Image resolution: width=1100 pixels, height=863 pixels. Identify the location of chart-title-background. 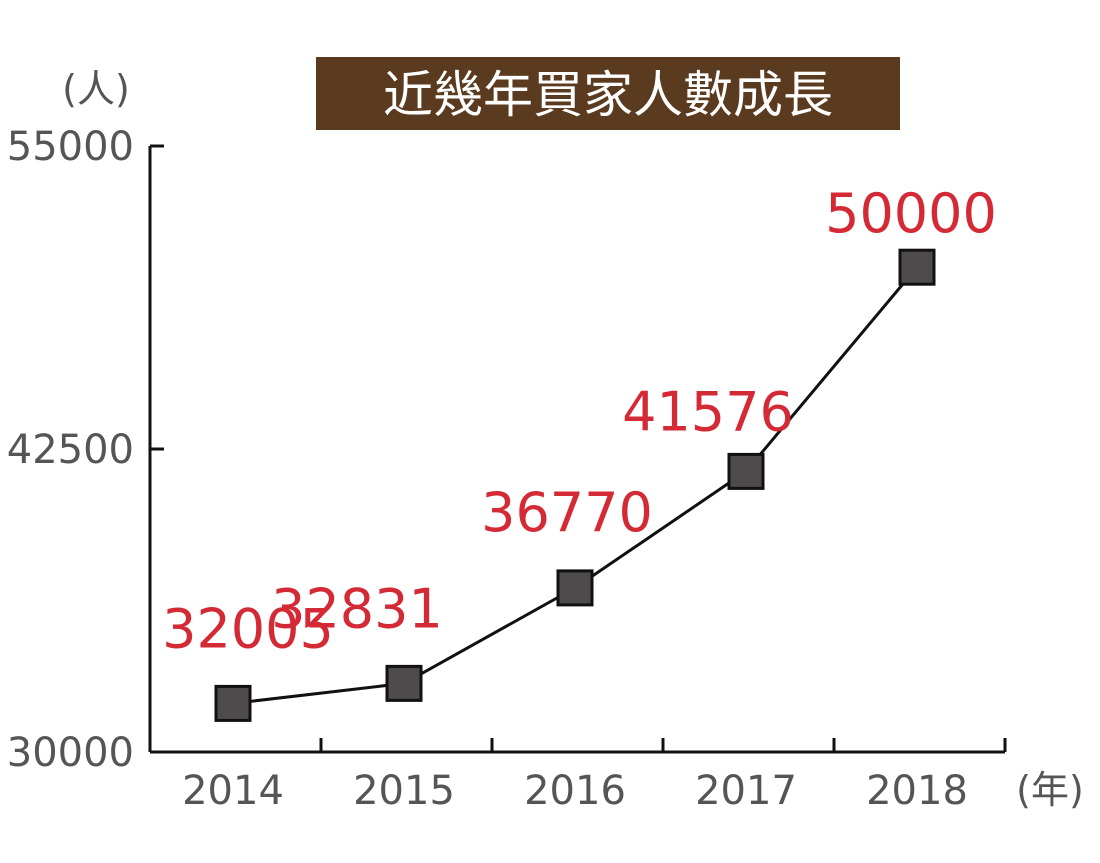
(608, 93).